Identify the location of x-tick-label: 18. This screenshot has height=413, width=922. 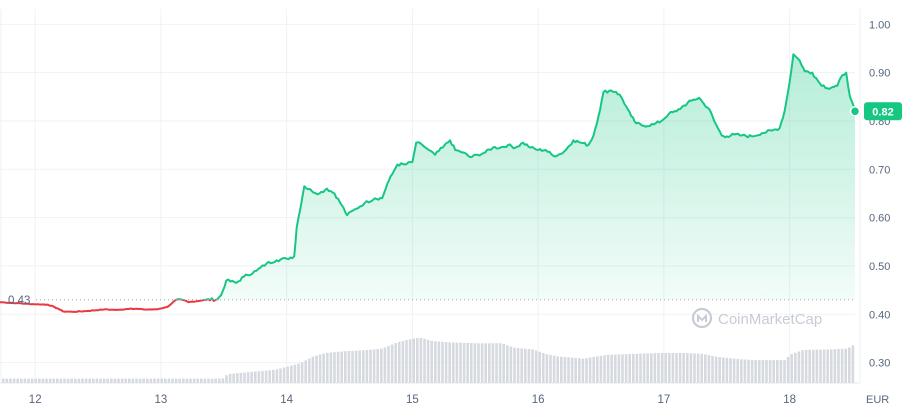
(789, 400).